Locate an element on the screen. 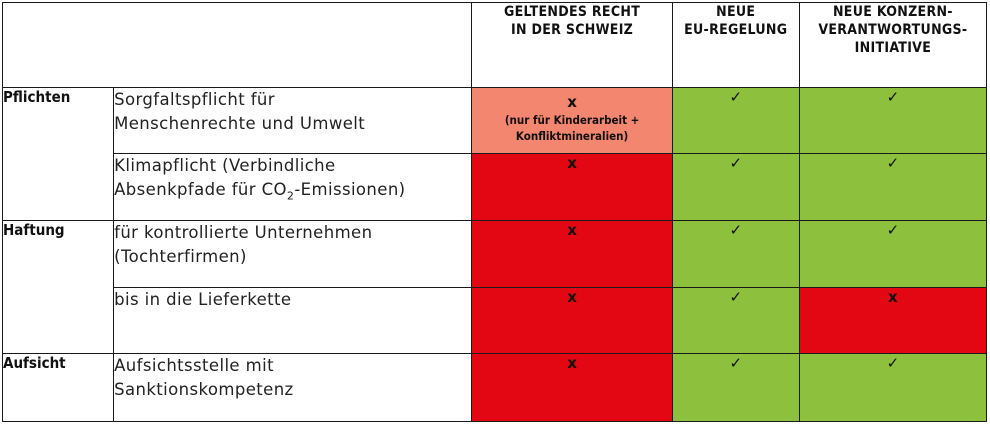 The height and width of the screenshot is (424, 990). note-line: (nur für Kinderarbeit + is located at coordinates (572, 120).